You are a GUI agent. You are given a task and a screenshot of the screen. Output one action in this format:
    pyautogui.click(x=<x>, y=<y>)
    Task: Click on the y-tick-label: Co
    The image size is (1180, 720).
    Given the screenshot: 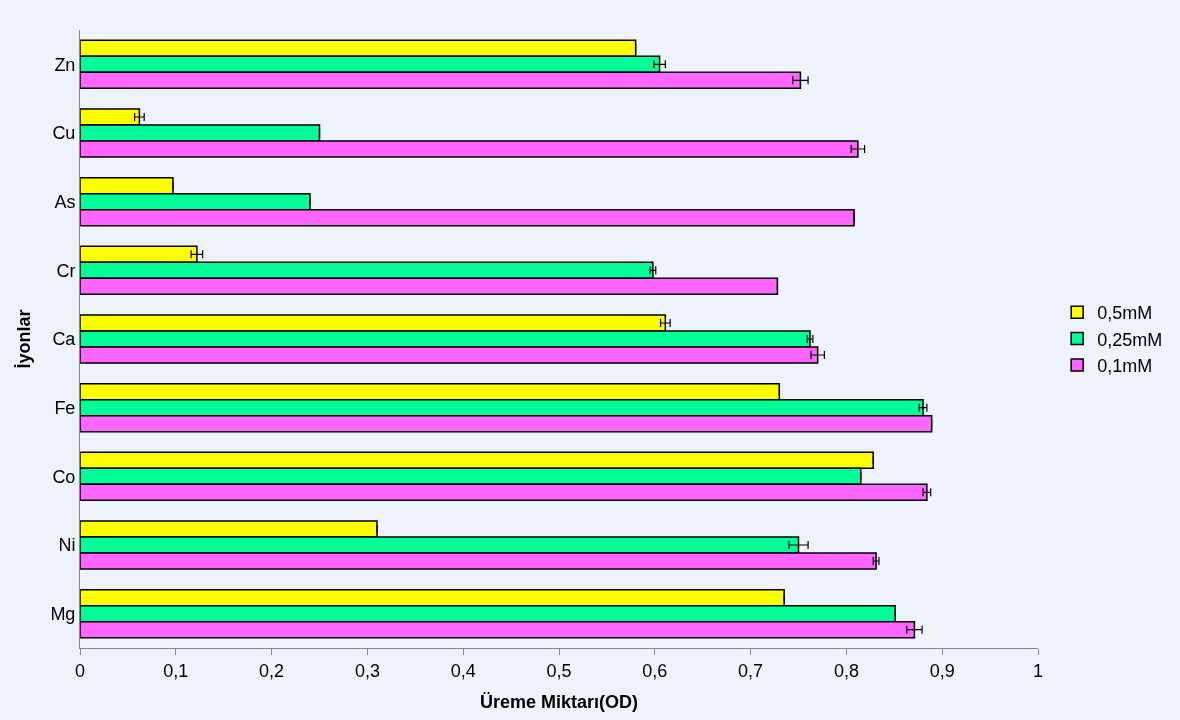 What is the action you would take?
    pyautogui.click(x=64, y=476)
    